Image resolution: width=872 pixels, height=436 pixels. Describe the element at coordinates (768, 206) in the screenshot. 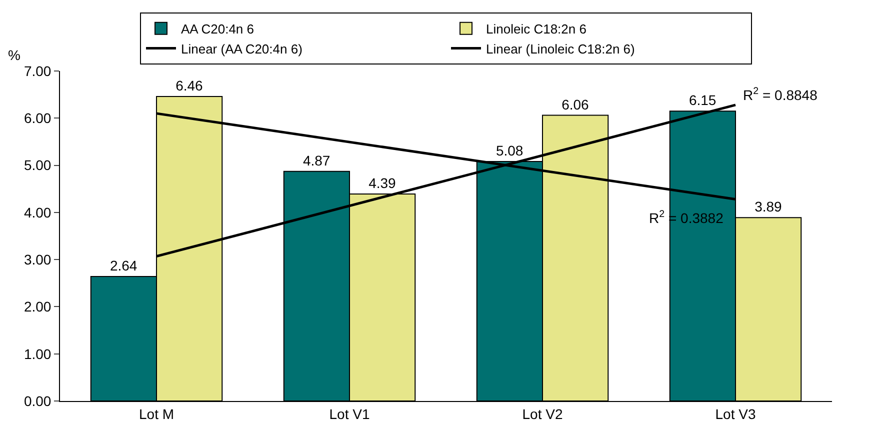

I see `data-label: 3.89` at that location.